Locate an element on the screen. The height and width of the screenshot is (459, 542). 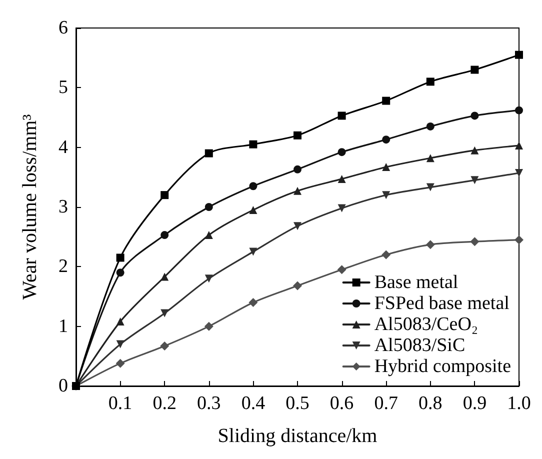
x-axis-title: Sliding distance/km is located at coordinates (298, 436).